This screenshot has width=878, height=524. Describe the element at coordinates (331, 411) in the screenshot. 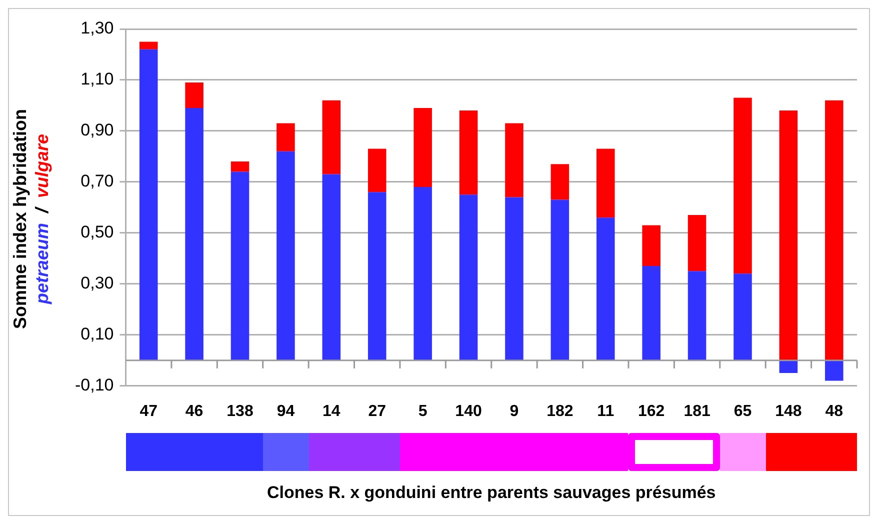

I see `x-tick-label: 14` at that location.